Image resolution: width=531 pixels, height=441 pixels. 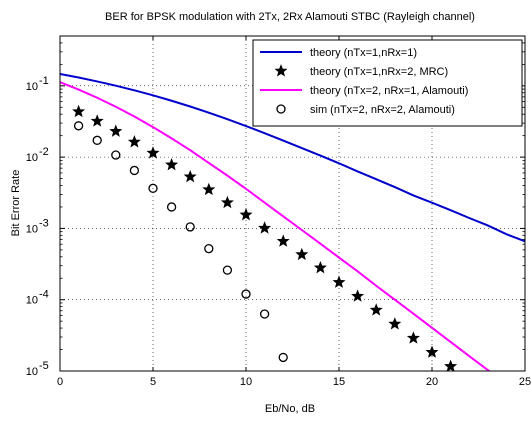 I want to click on y-tick-exponent: -4, so click(x=44, y=295).